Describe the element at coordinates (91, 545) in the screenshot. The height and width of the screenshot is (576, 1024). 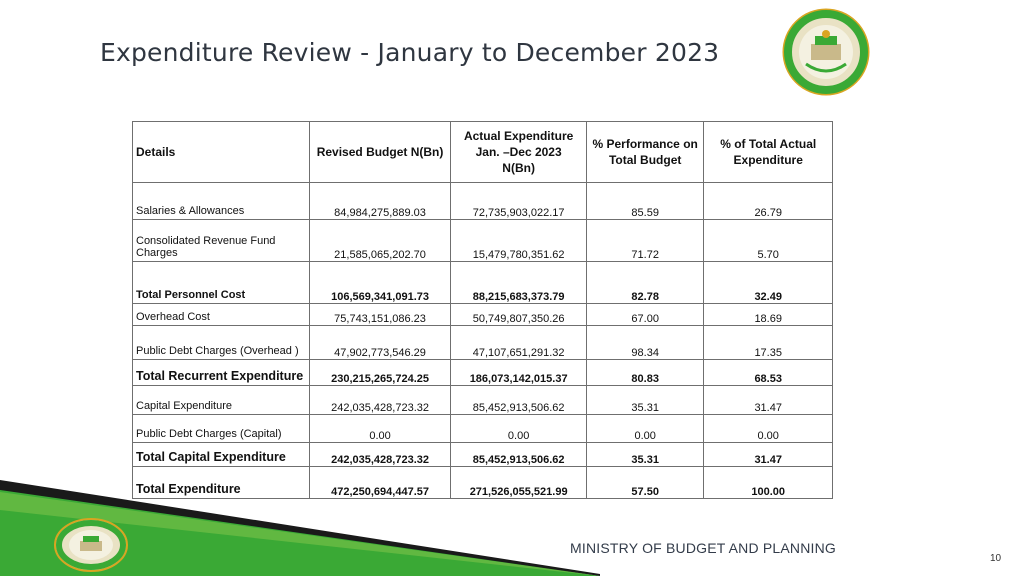
I see `ogun-state-seal-small-icon` at that location.